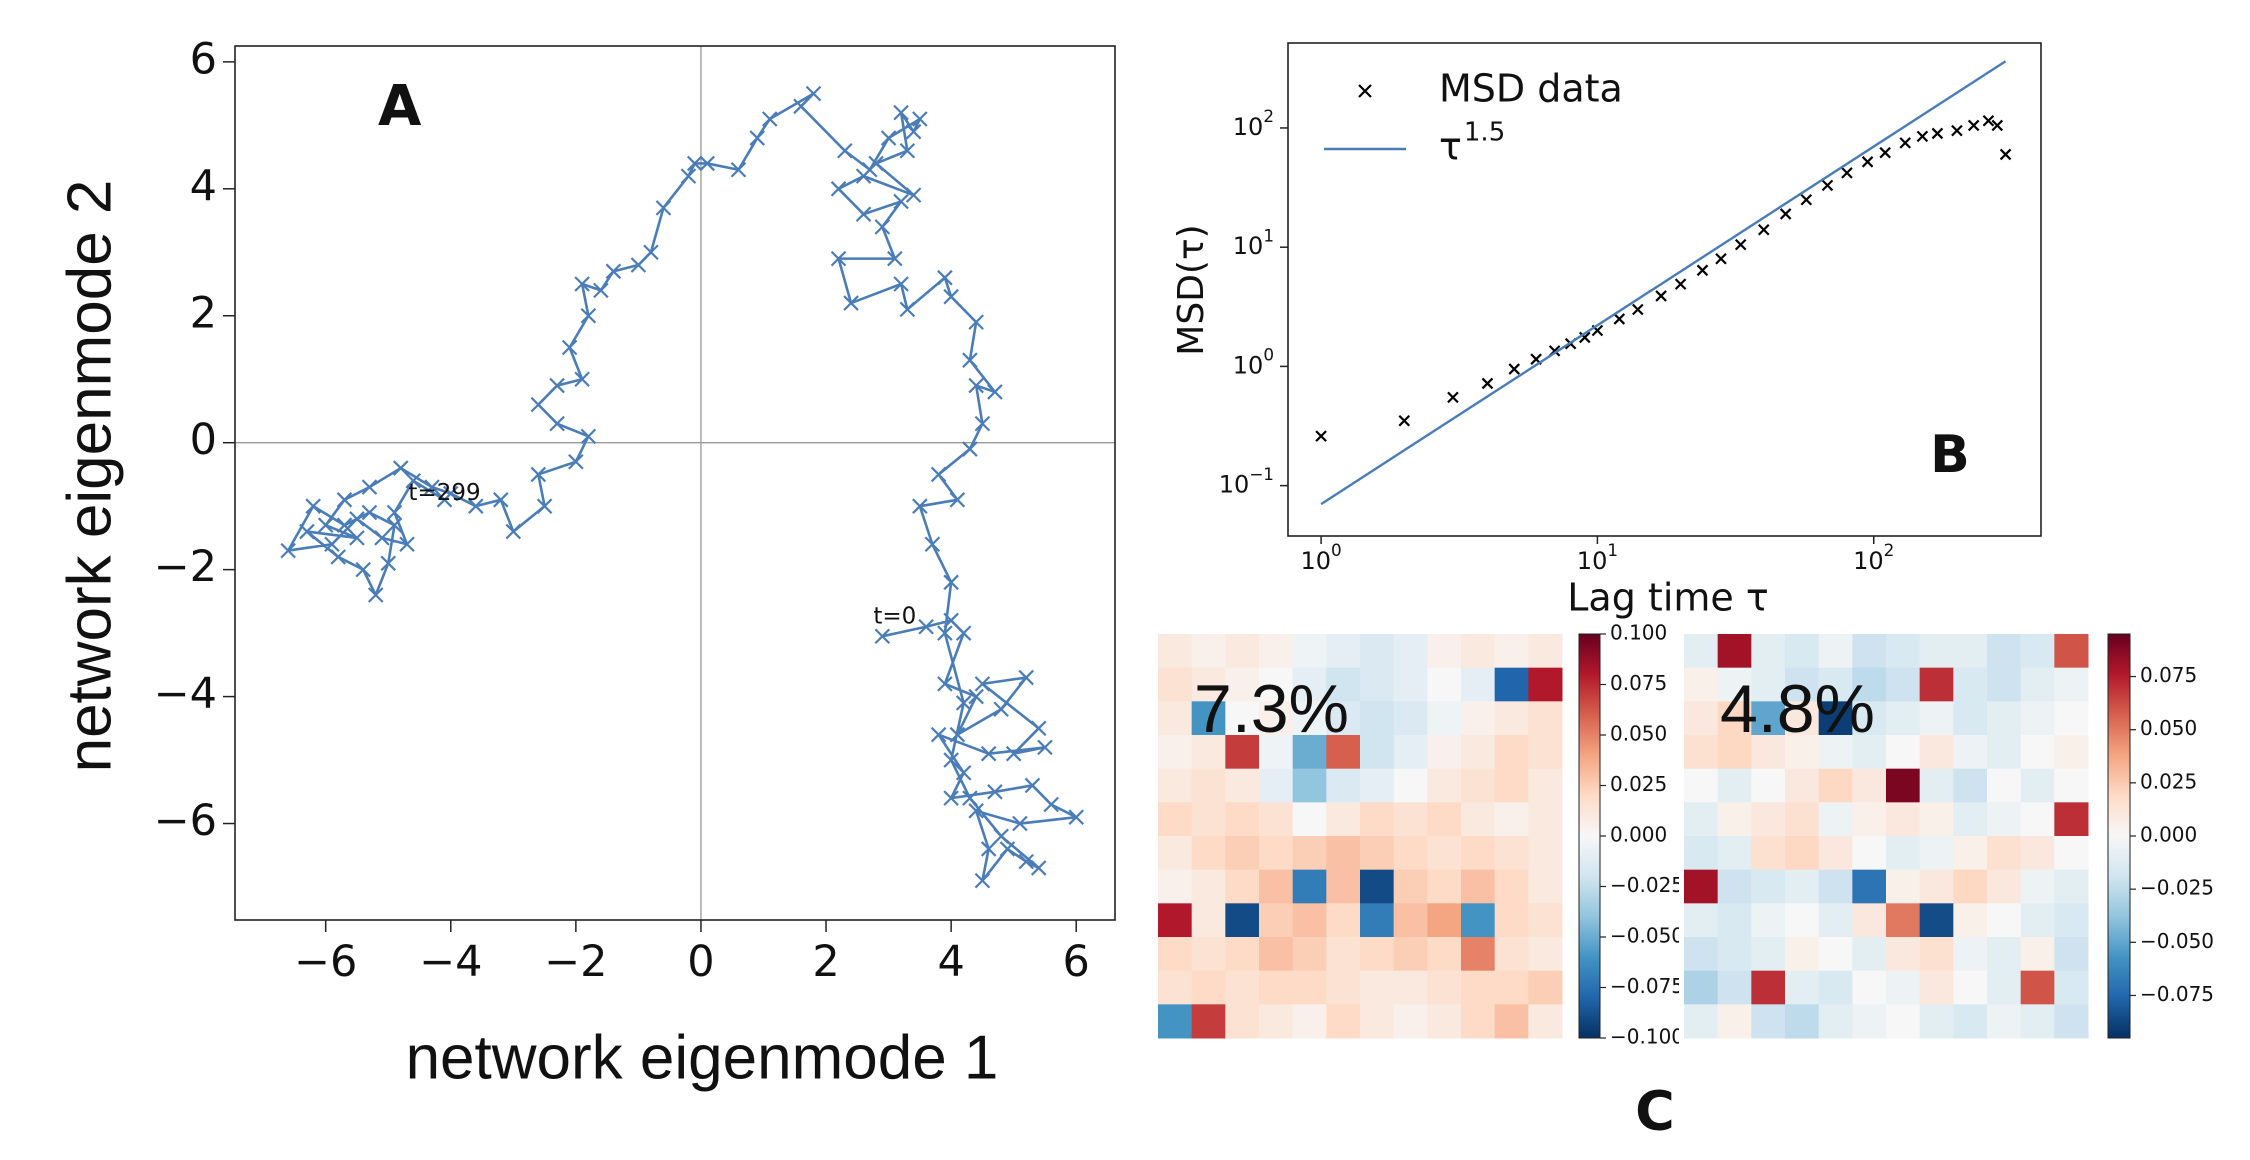 This screenshot has width=2250, height=1160. What do you see at coordinates (2168, 728) in the screenshot?
I see `colorbar-tick-label: 0.050` at bounding box center [2168, 728].